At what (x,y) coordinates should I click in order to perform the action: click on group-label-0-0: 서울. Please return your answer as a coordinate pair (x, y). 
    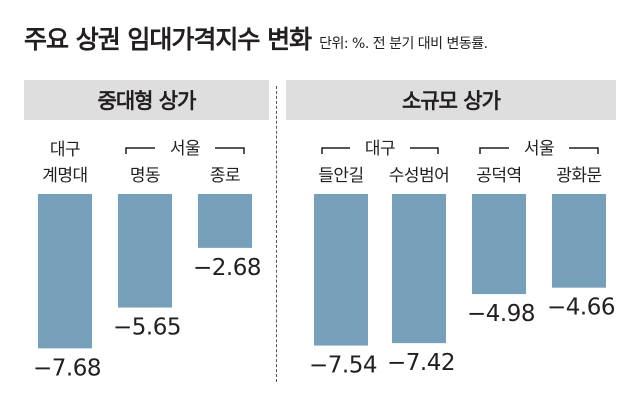
    Looking at the image, I should click on (185, 149).